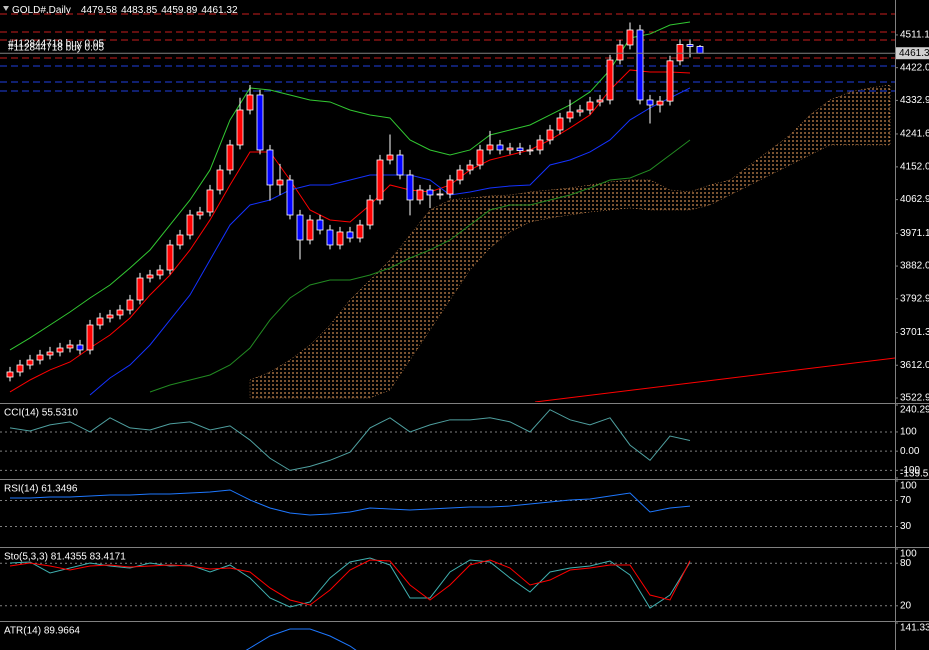 The height and width of the screenshot is (650, 929). Describe the element at coordinates (41, 413) in the screenshot. I see `indicator-title: CCI(14) 55.5310` at that location.